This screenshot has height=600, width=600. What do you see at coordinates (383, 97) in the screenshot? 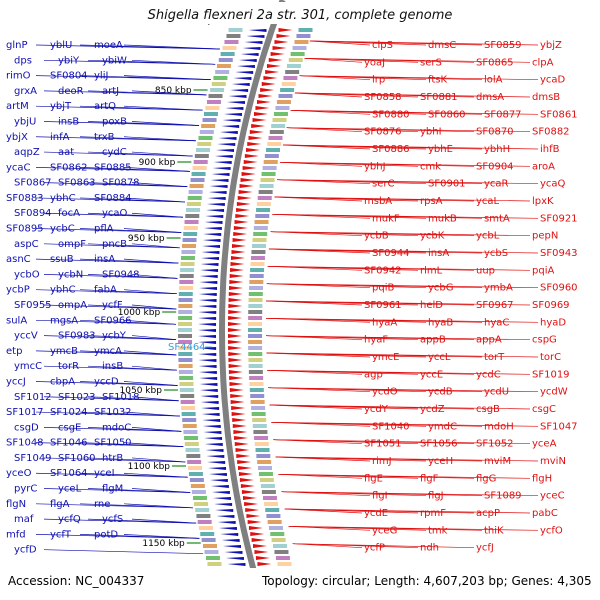
I see `forward-gene-label: SF0858` at bounding box center [383, 97].